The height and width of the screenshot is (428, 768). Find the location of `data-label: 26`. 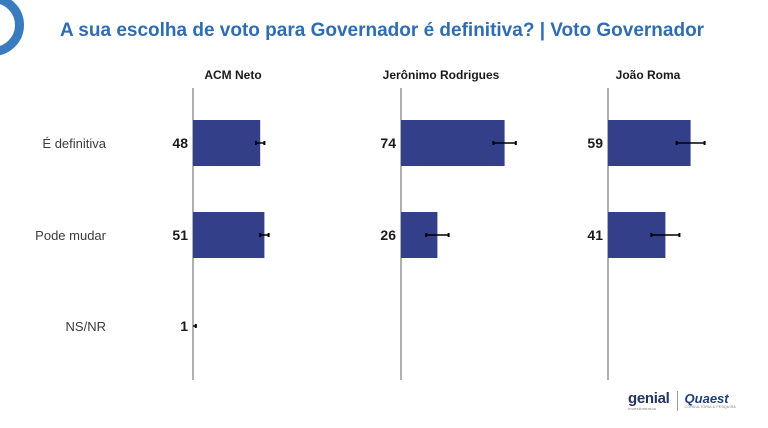

data-label: 26 is located at coordinates (388, 235).